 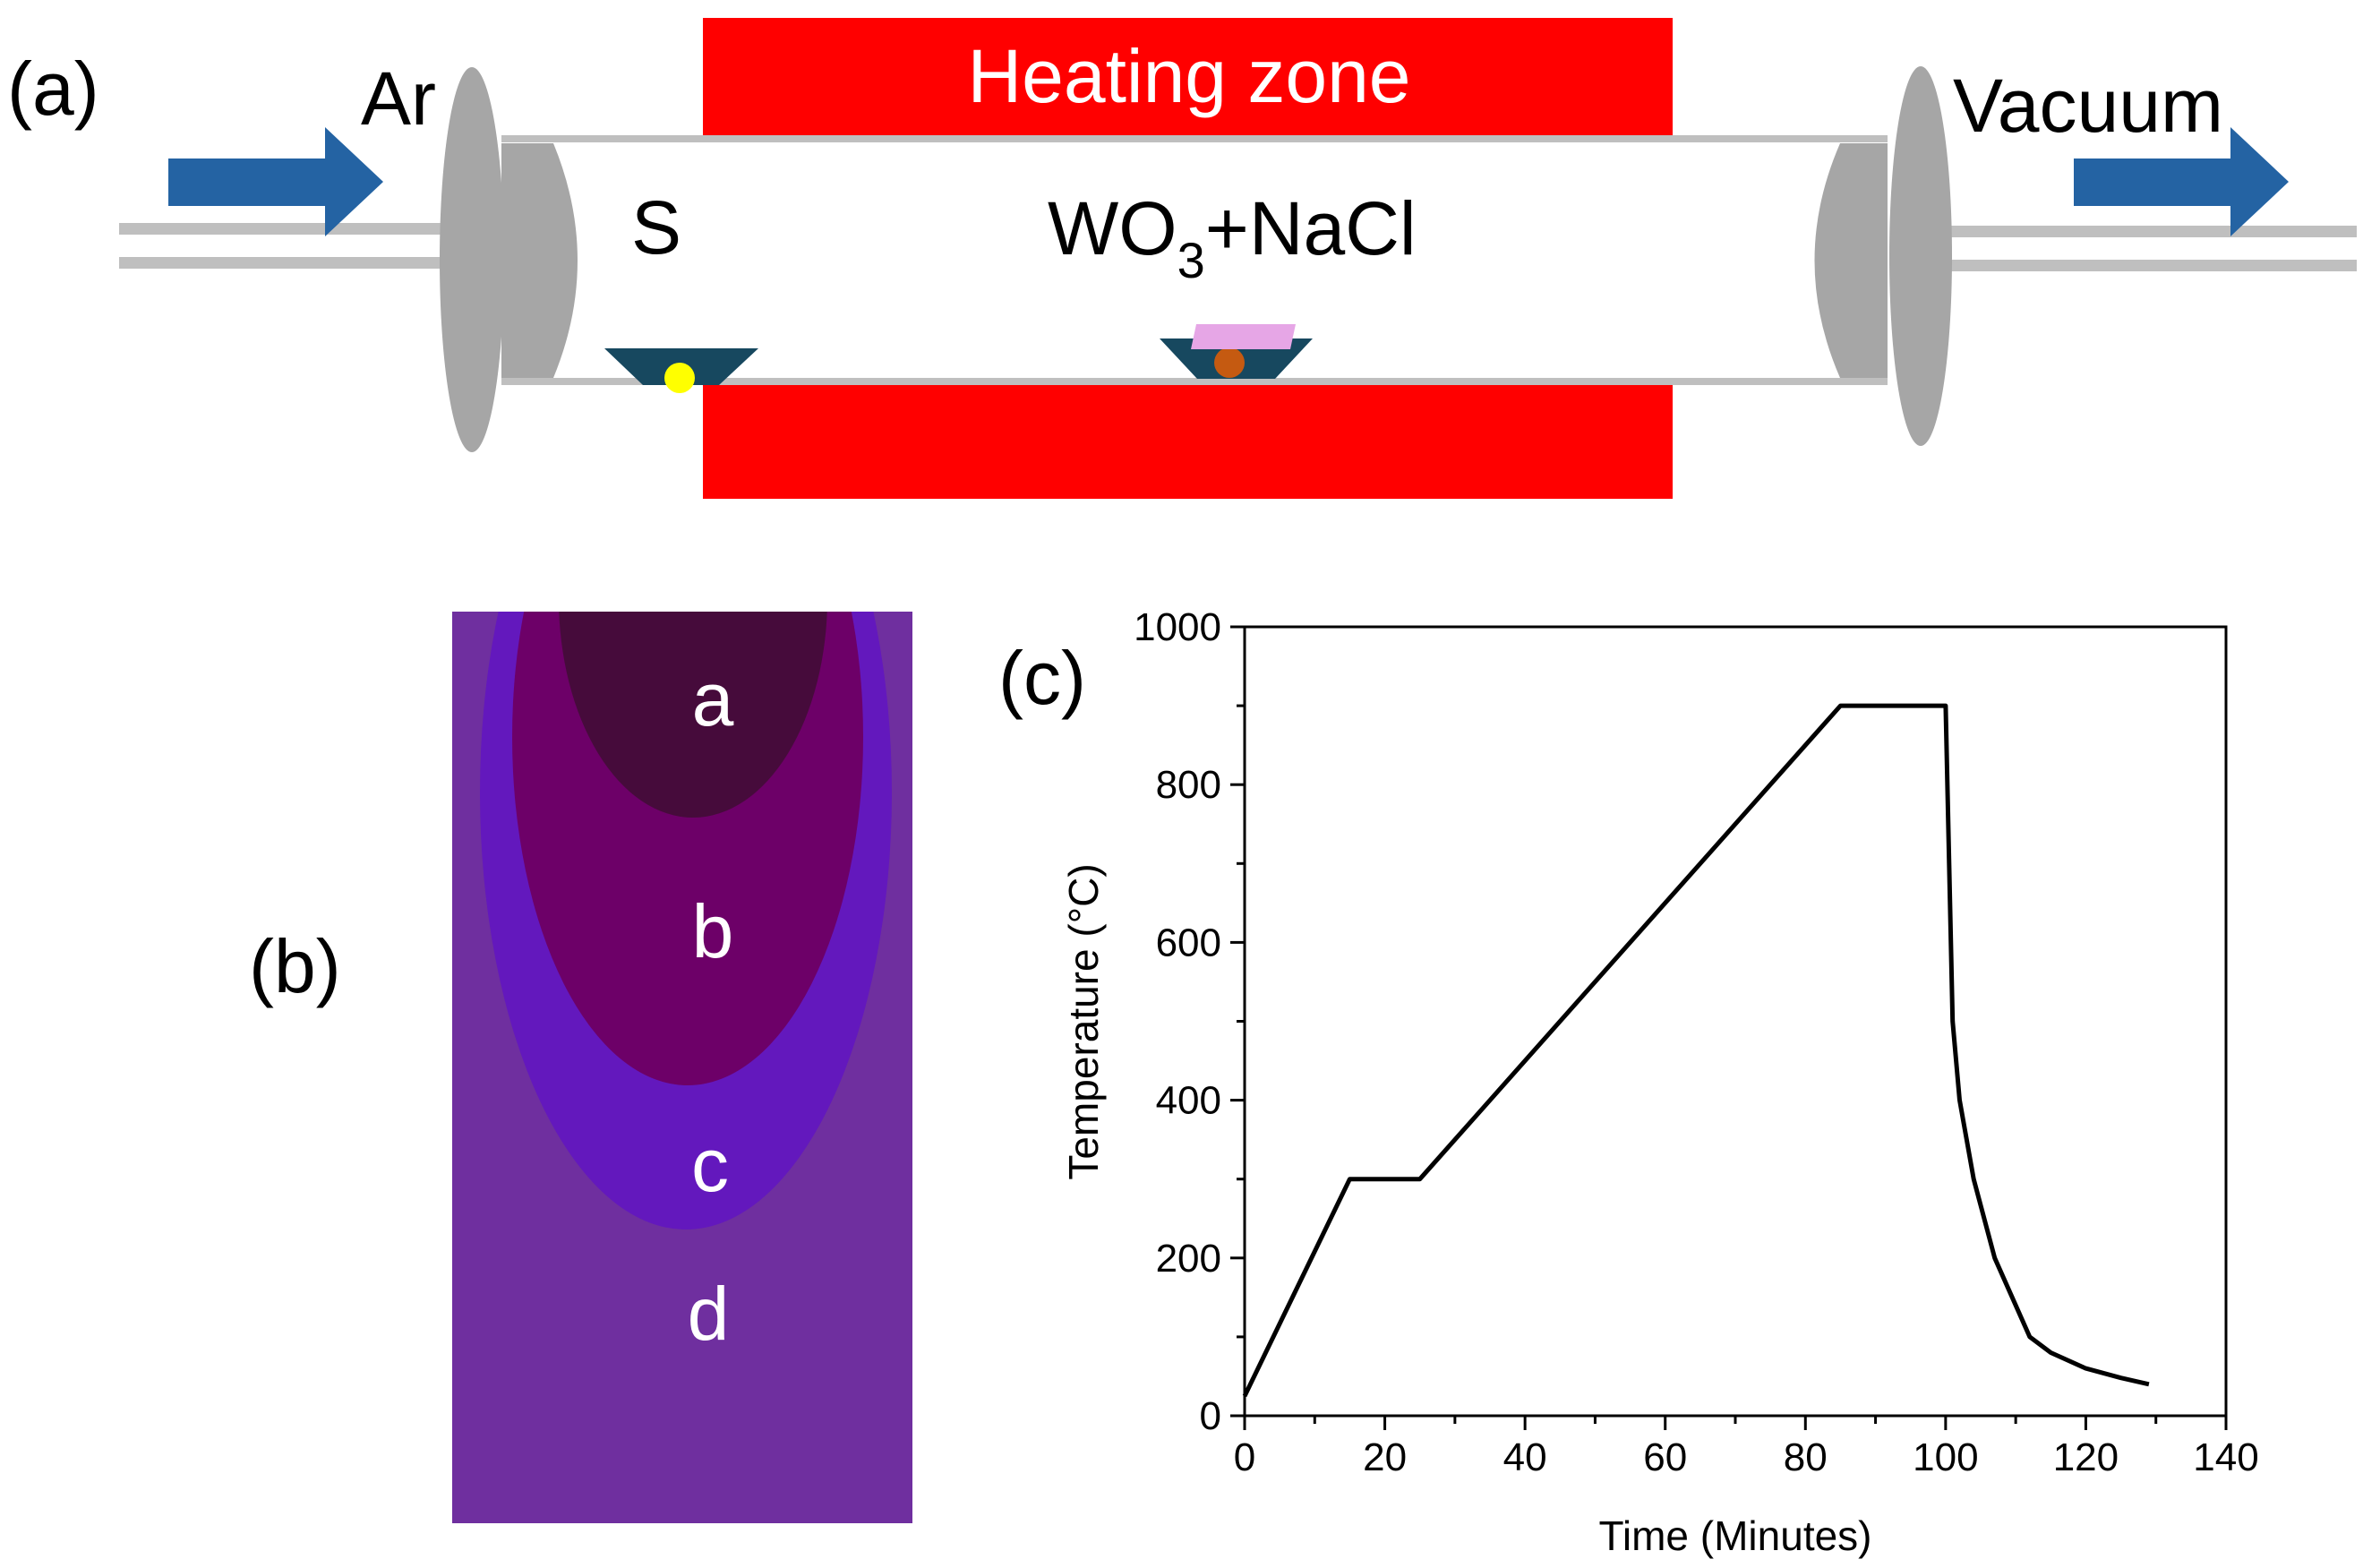 I want to click on precursor-subscript: 3, so click(x=1191, y=260).